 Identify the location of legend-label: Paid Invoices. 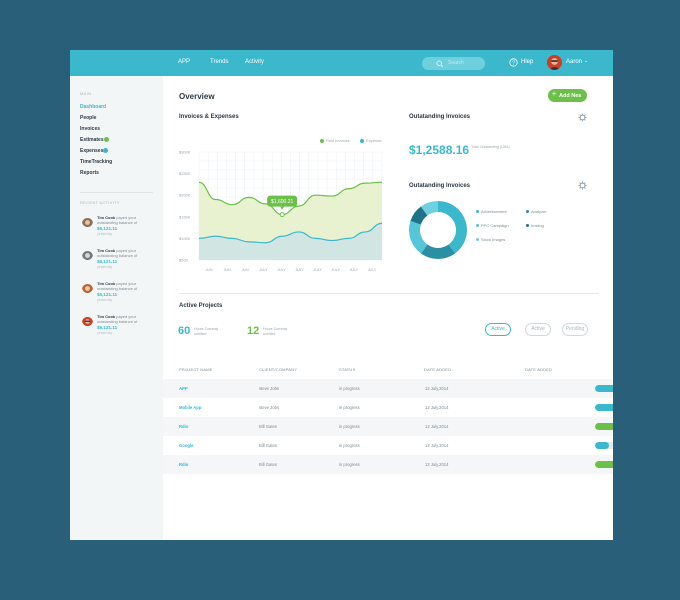
(338, 140).